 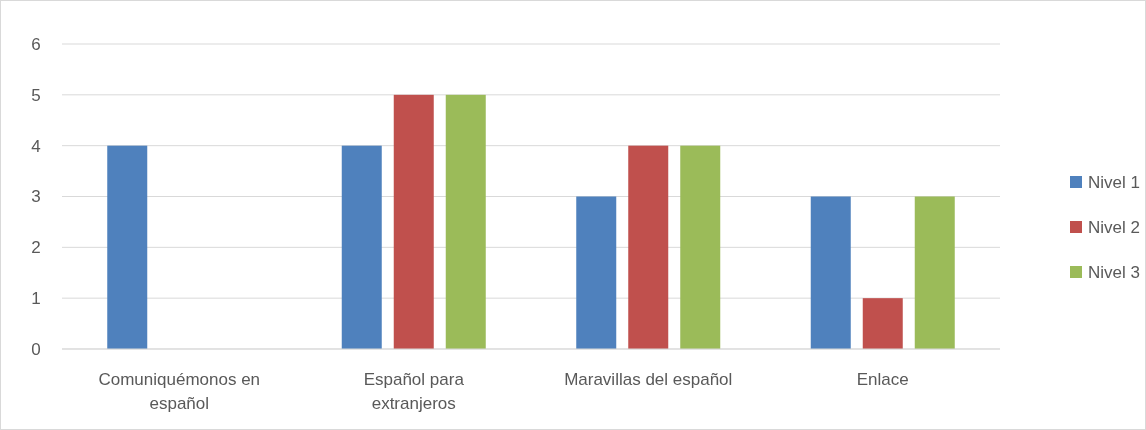 I want to click on legend-label: Nivel 2, so click(x=1114, y=227).